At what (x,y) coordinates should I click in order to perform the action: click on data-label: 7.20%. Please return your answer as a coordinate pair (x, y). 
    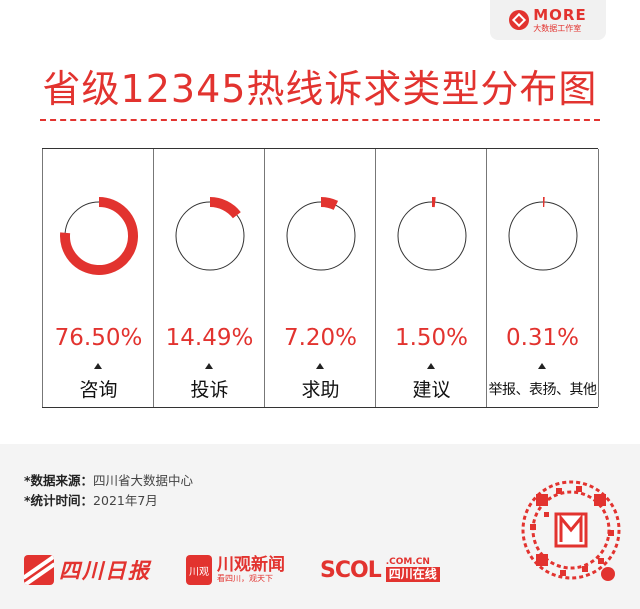
    Looking at the image, I should click on (320, 338).